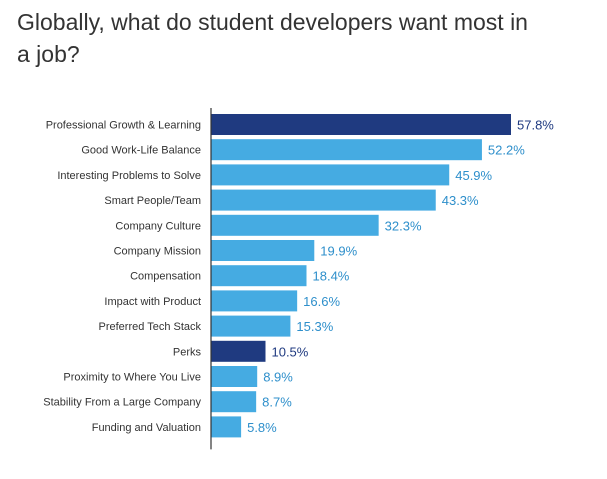  I want to click on category-label: Impact with Product, so click(152, 302).